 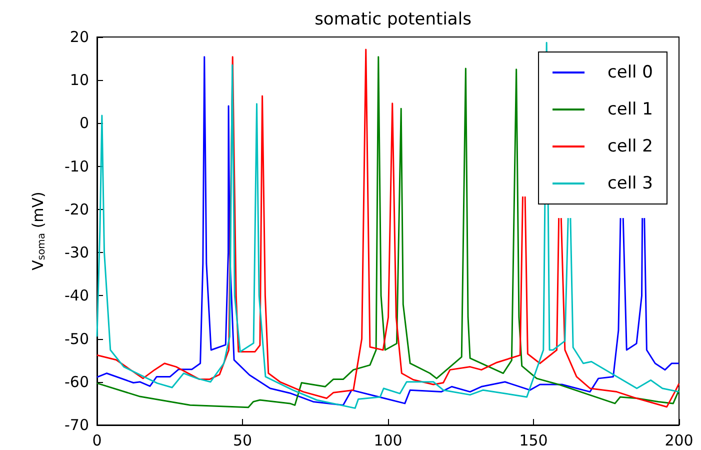 I want to click on legend-label: cell 3, so click(x=631, y=184).